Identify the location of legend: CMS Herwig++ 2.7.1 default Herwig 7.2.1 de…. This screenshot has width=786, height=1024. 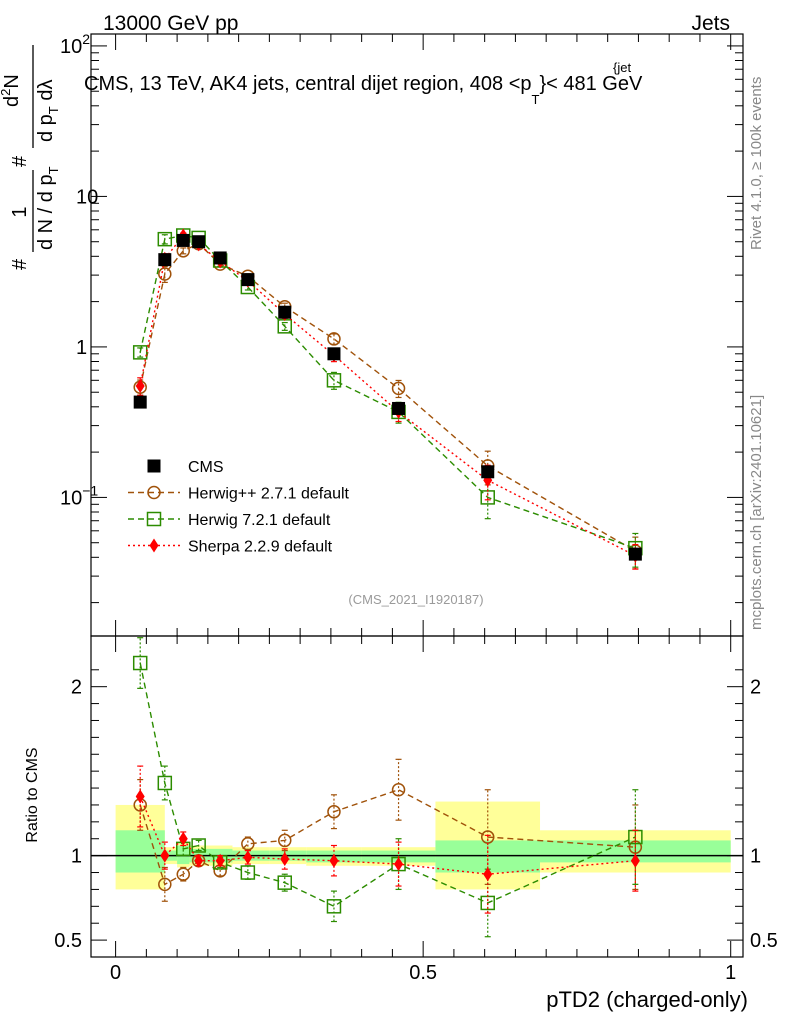
(239, 507).